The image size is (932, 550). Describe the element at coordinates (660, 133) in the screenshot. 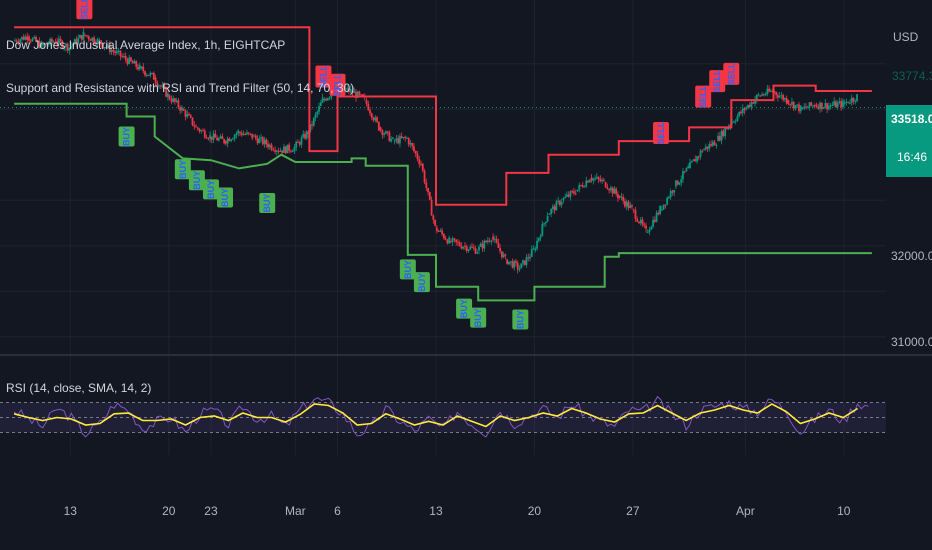

I see `sell-signal-3: SELL` at that location.